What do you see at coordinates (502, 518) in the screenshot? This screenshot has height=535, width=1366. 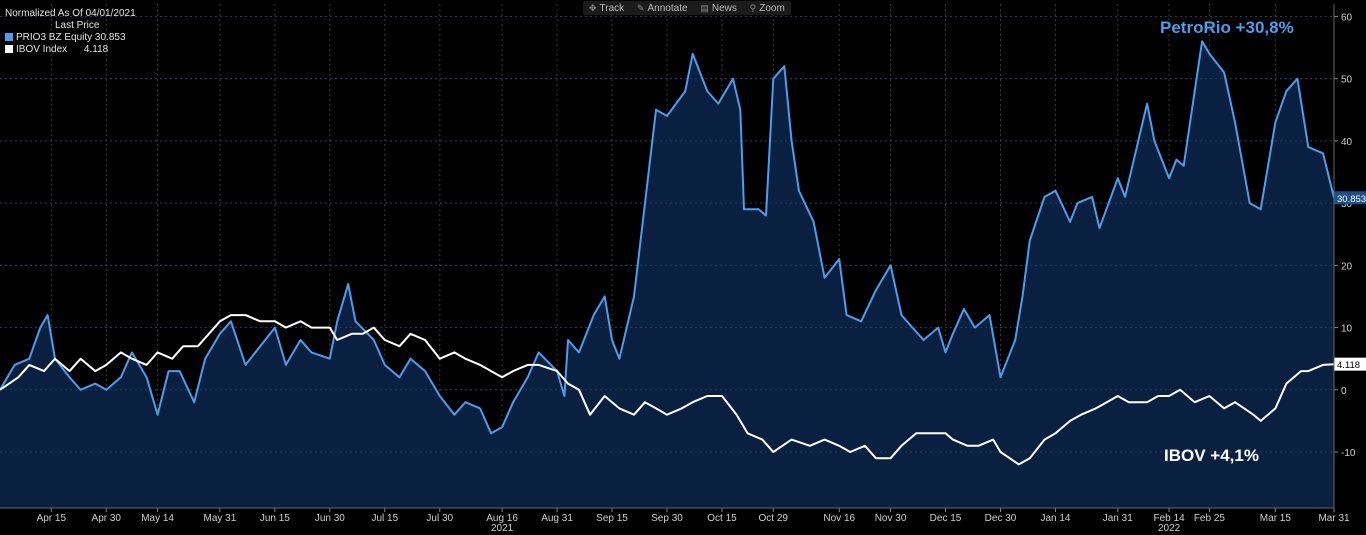 I see `x-tick-label: Aug 16` at bounding box center [502, 518].